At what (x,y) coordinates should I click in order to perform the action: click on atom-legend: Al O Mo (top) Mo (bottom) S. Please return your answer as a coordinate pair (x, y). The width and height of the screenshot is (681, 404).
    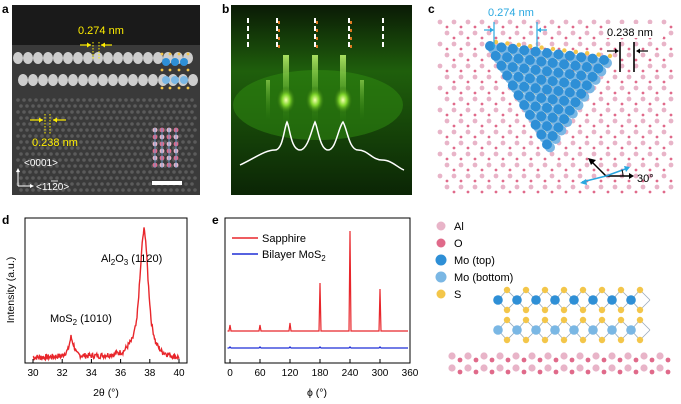
    Looking at the image, I should click on (474, 261).